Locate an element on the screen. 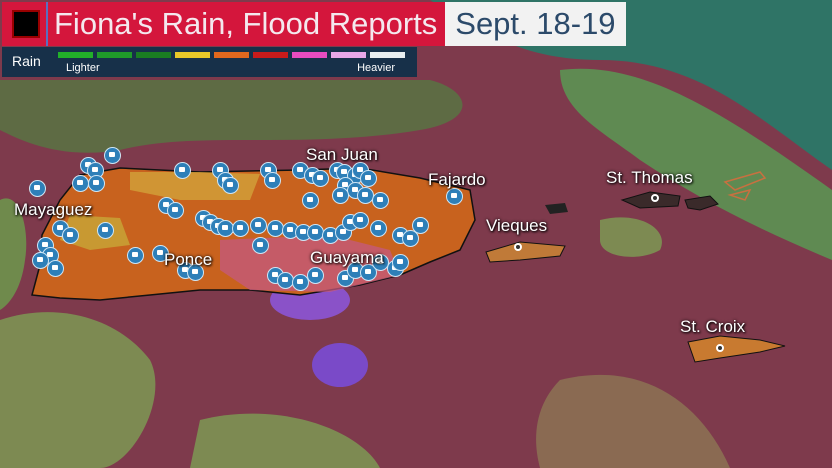 The height and width of the screenshot is (468, 832). header-banner: Fiona's Rain, Flood Reports Sept. 18-19 is located at coordinates (314, 24).